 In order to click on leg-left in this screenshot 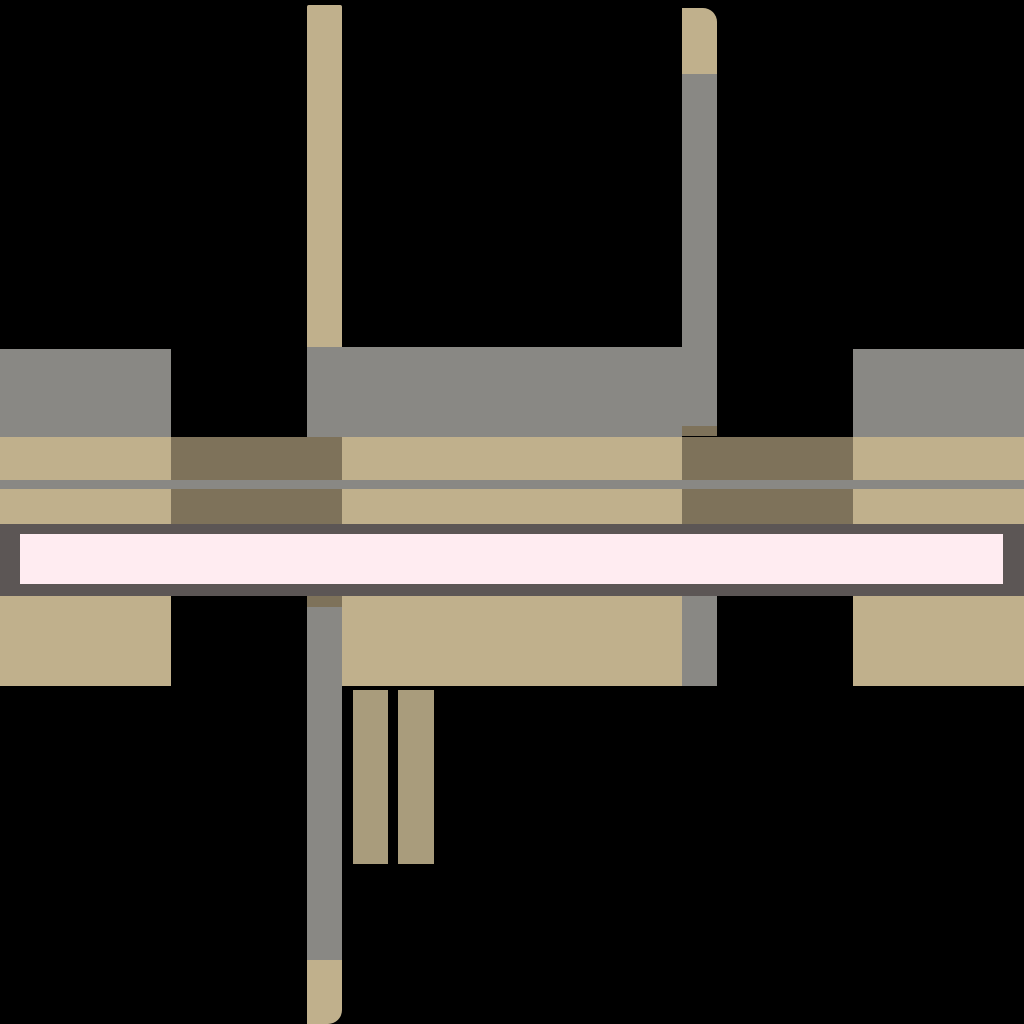, I will do `click(370, 777)`.